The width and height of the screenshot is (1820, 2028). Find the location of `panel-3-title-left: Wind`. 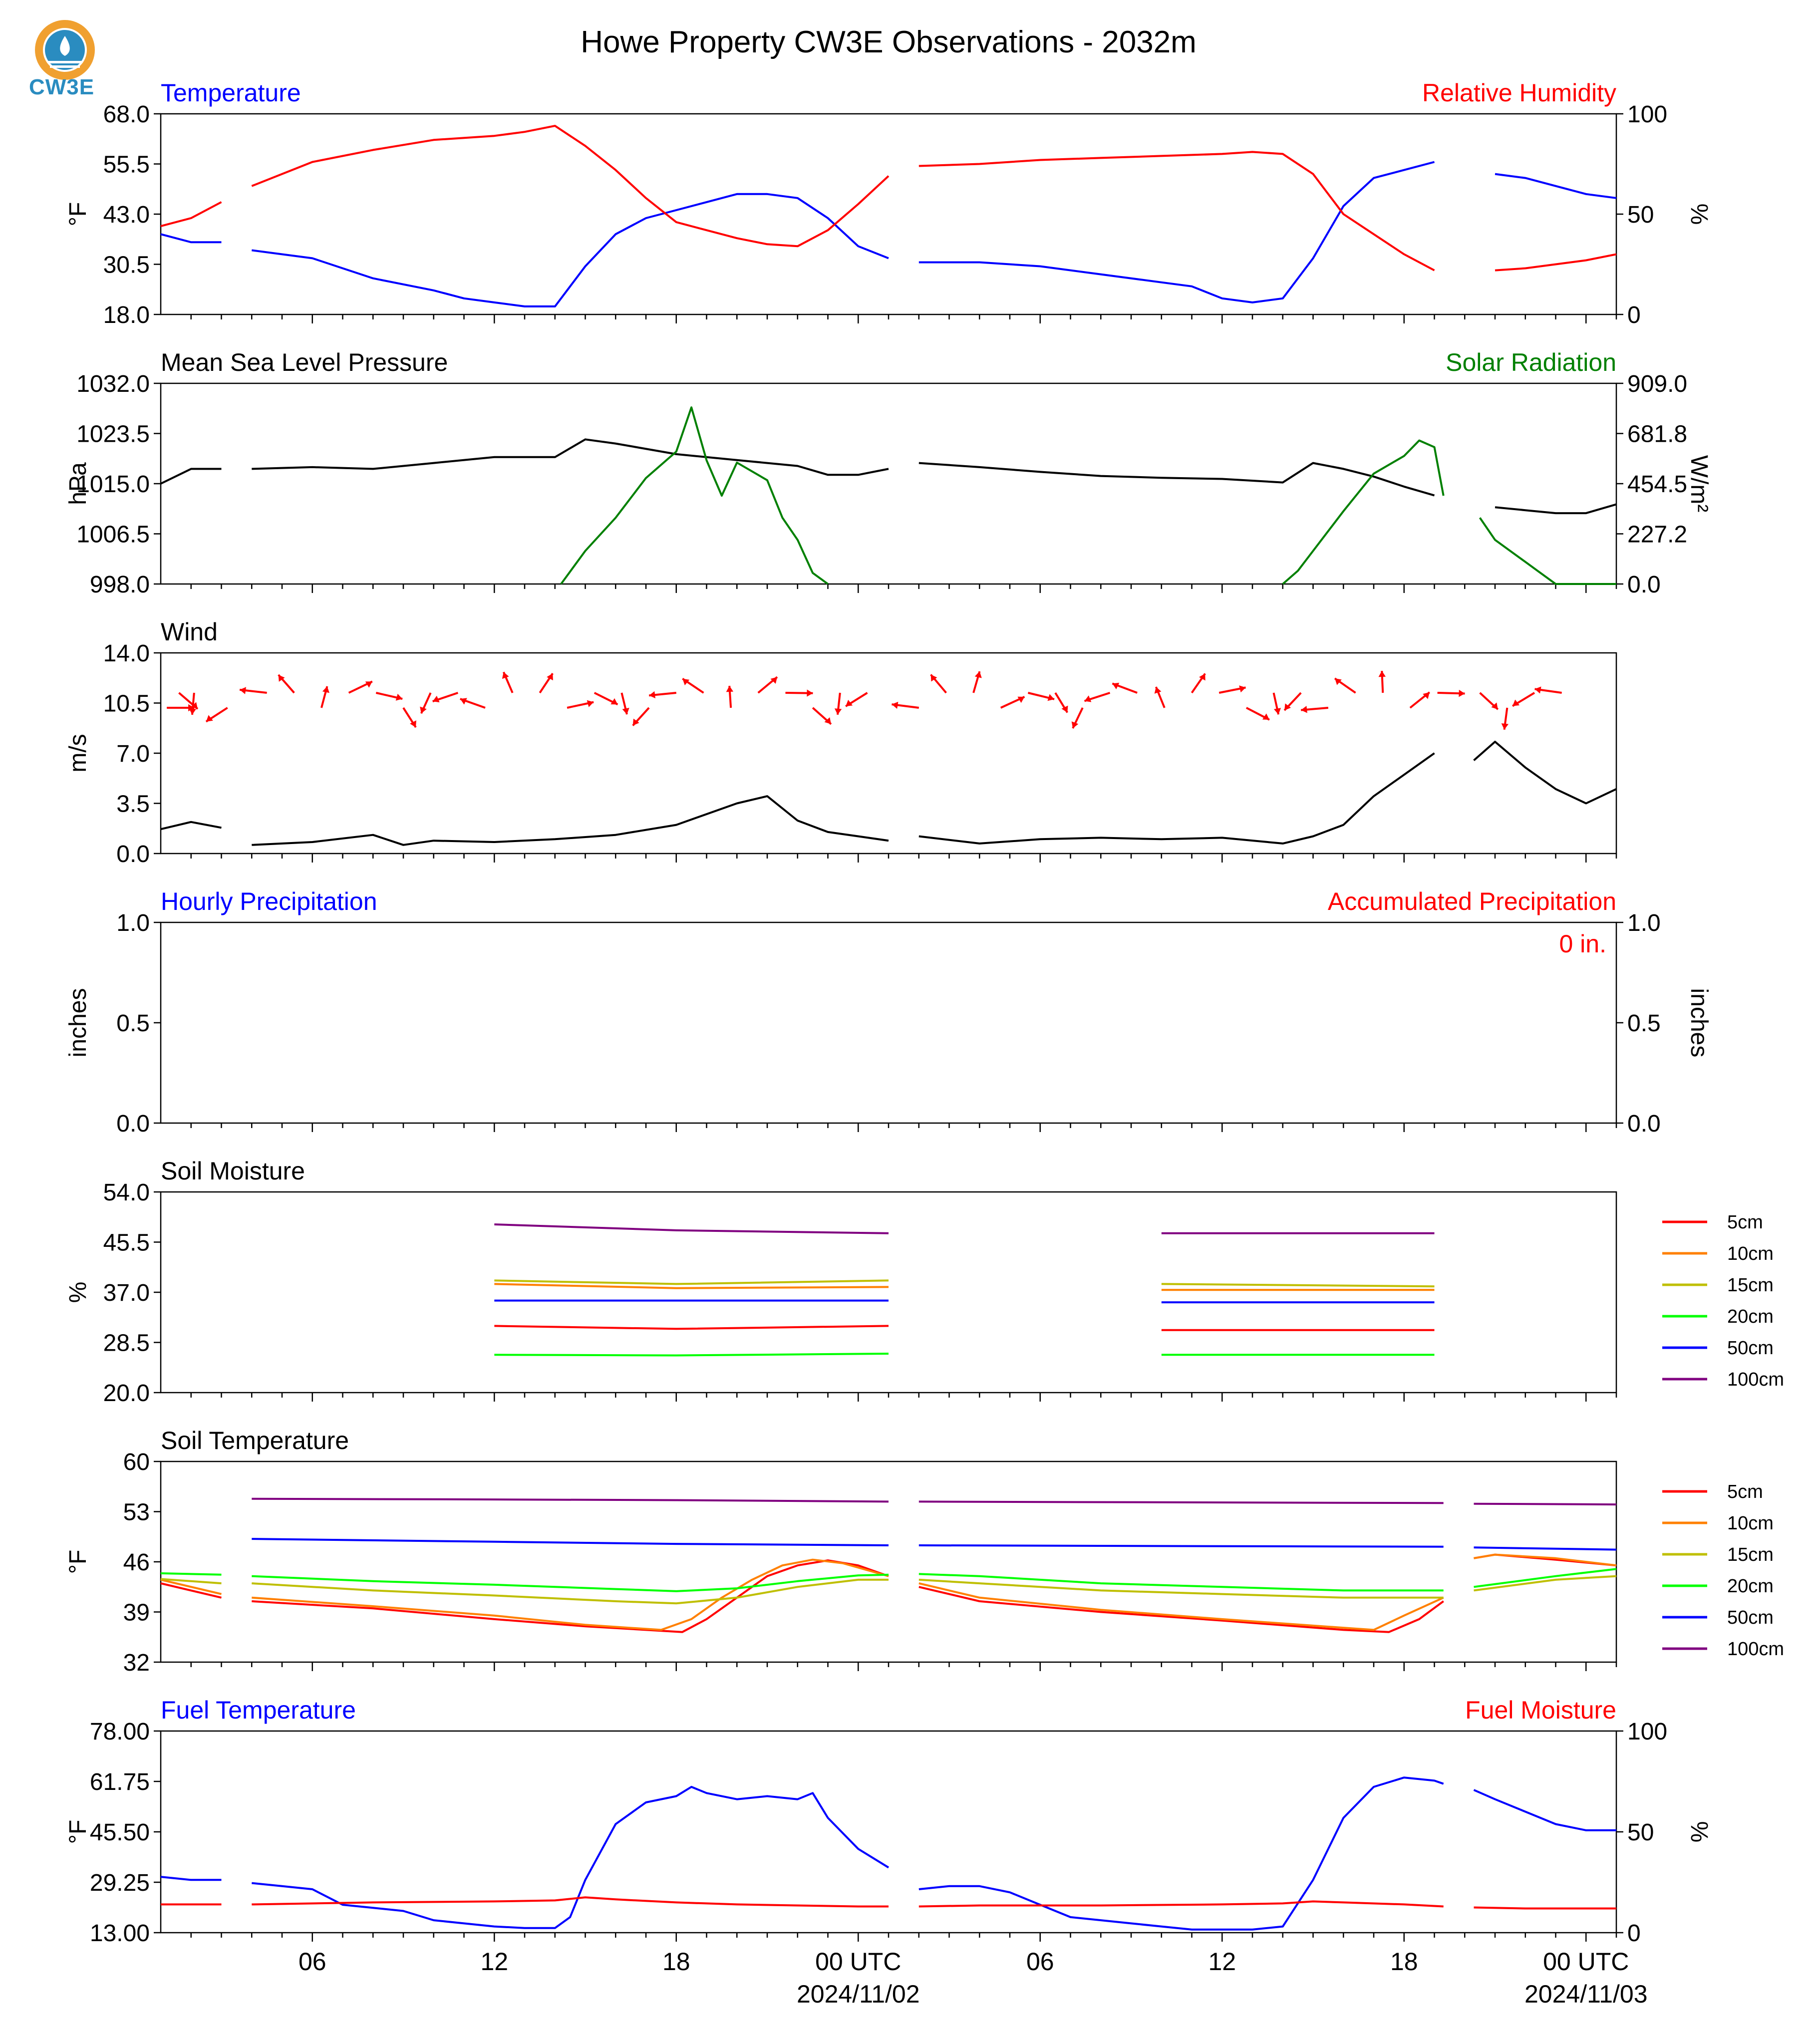

panel-3-title-left: Wind is located at coordinates (189, 632).